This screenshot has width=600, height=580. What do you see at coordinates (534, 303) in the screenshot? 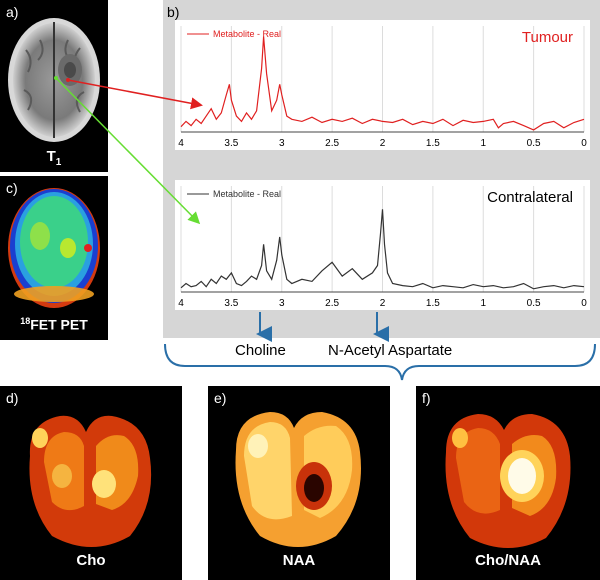
I see `contralateral-tick-label: 0.5` at bounding box center [534, 303].